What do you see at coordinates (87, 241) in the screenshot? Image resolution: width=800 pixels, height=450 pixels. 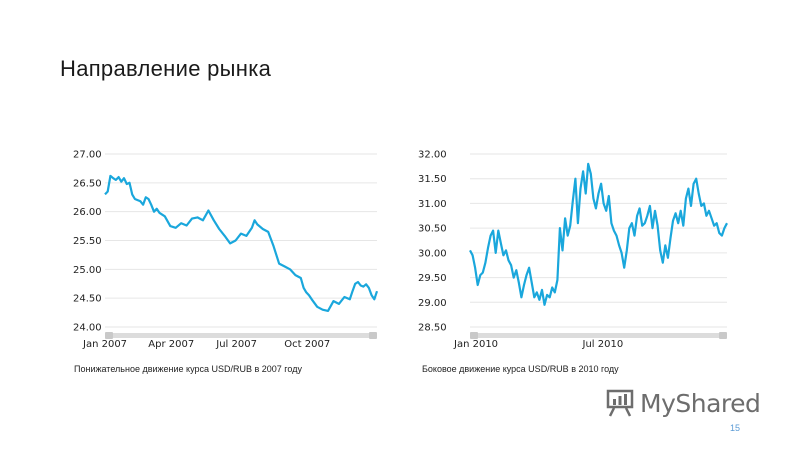 I see `y-tick-label: 25.50` at bounding box center [87, 241].